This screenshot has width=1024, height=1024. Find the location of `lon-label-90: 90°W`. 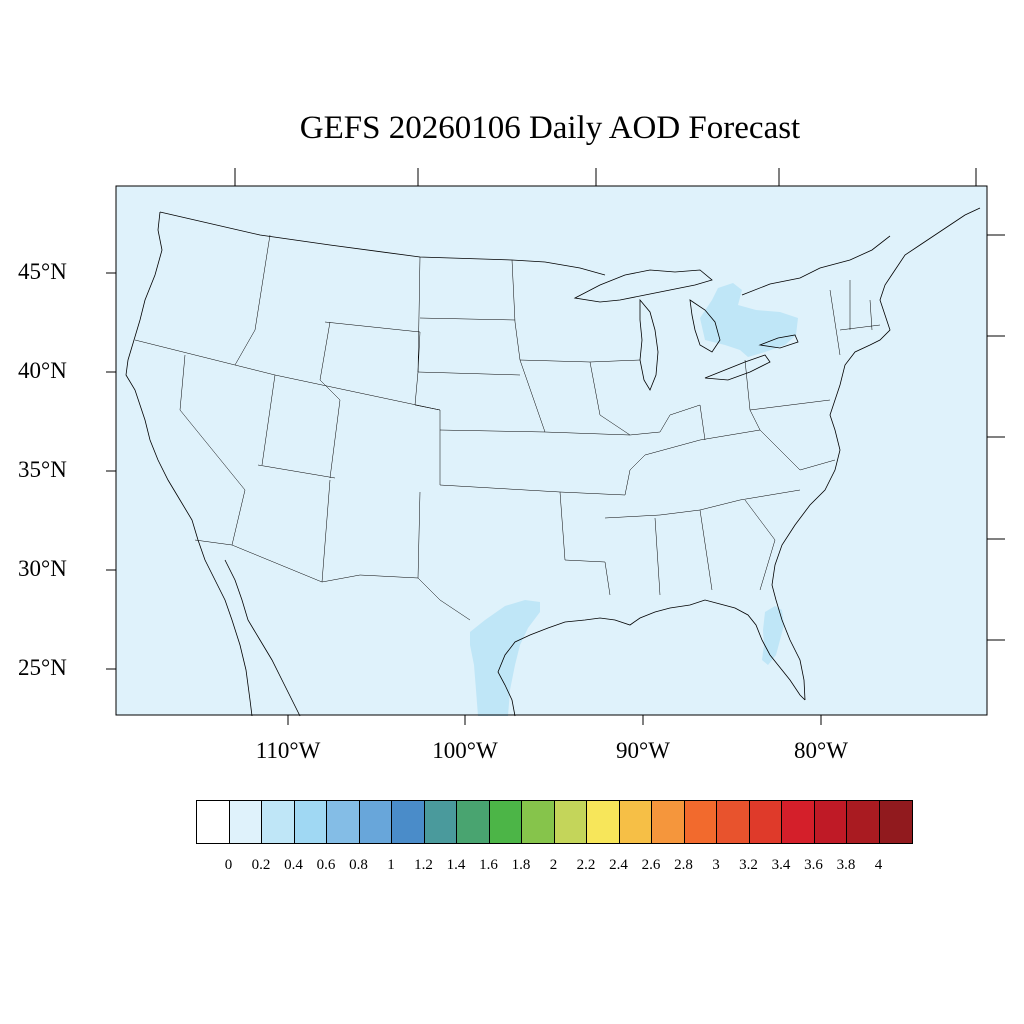

lon-label-90: 90°W is located at coordinates (643, 750).